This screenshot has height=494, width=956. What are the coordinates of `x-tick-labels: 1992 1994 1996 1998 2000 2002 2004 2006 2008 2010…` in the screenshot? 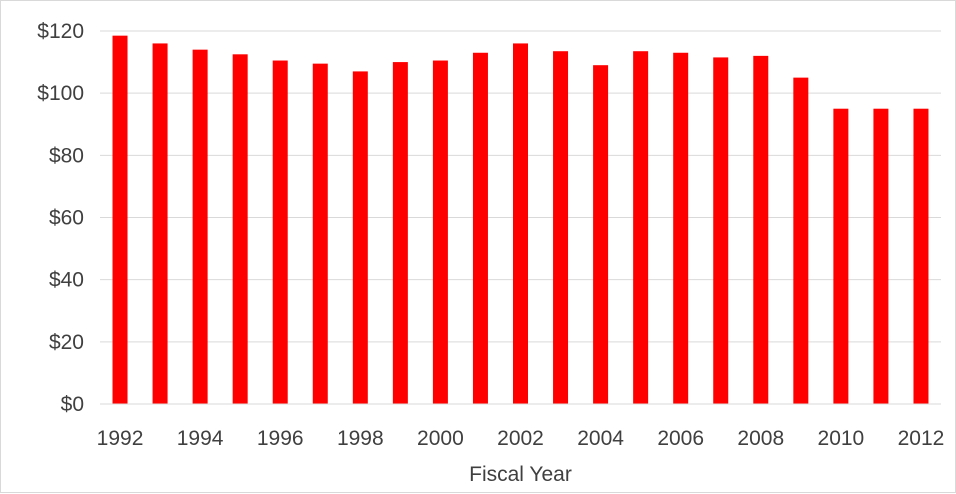 It's located at (521, 438).